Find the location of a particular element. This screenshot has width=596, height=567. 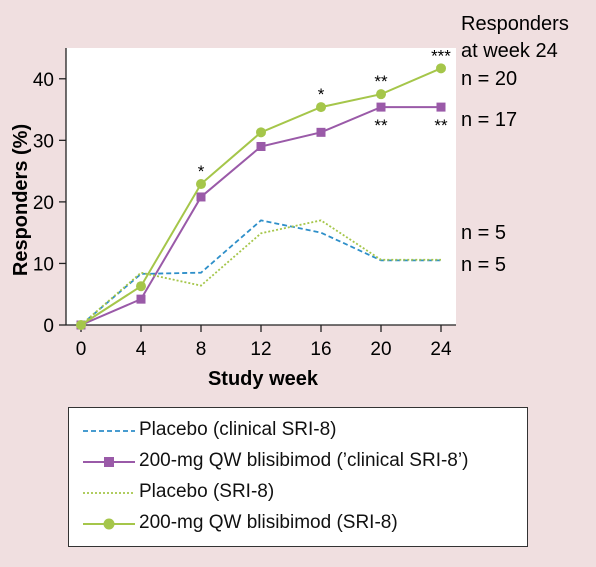

y-tick-label: 10 is located at coordinates (43, 264).